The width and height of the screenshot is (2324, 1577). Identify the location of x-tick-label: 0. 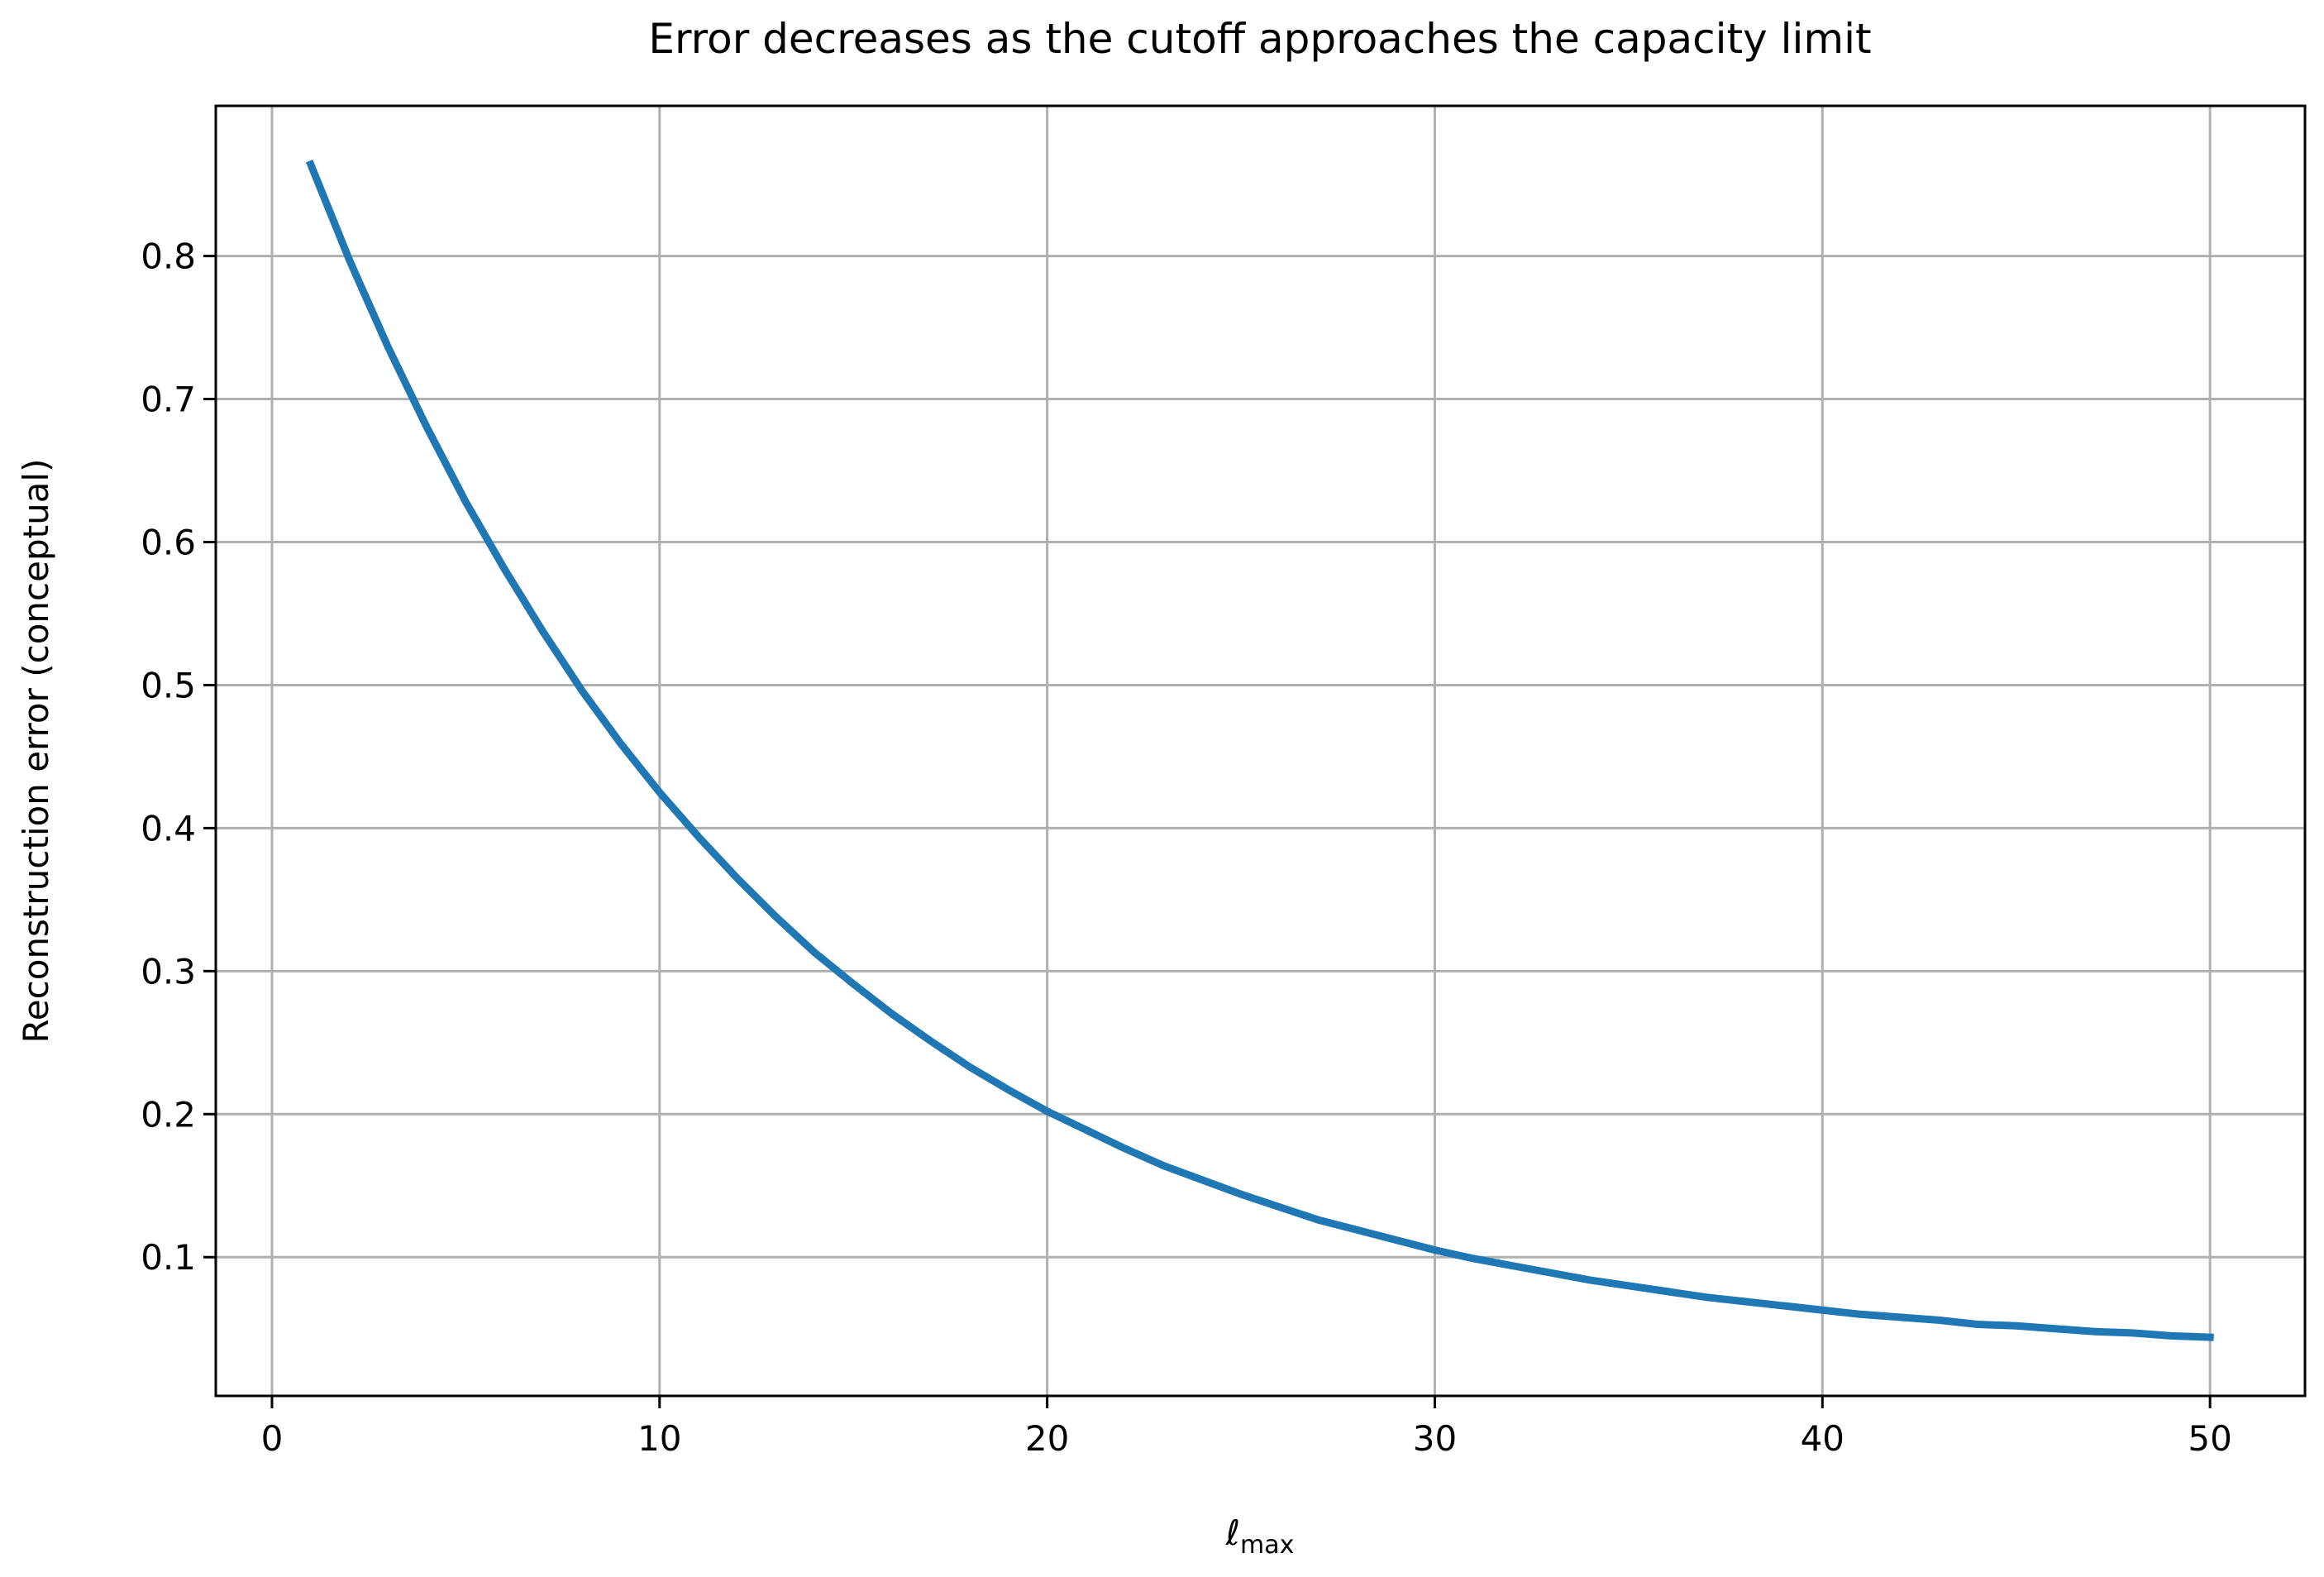
(272, 1438).